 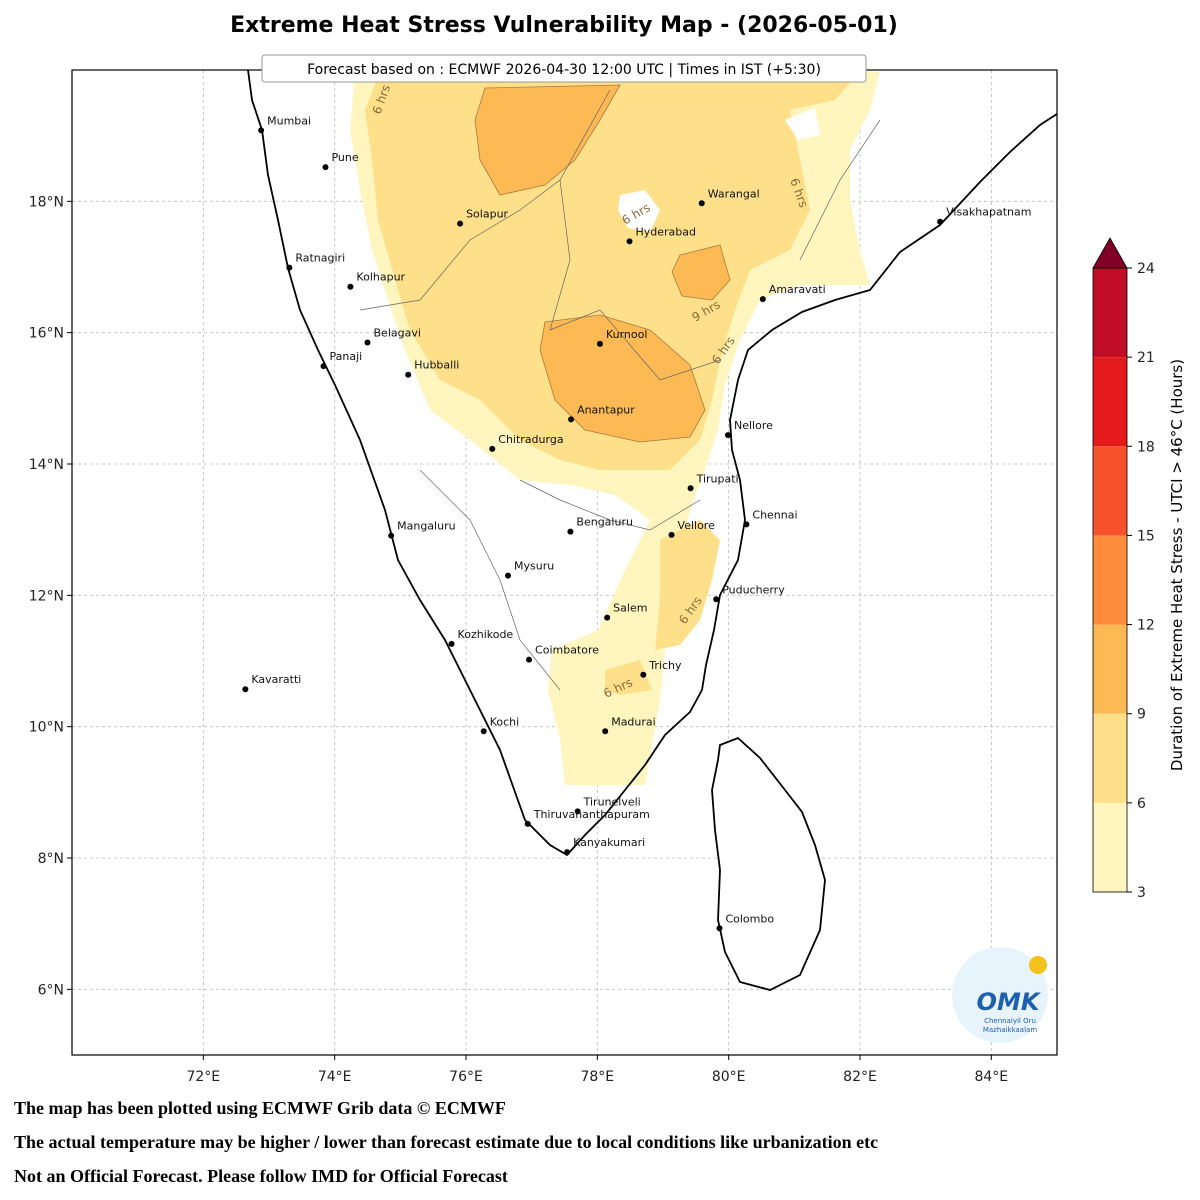 What do you see at coordinates (606, 409) in the screenshot?
I see `city-label: Anantapur` at bounding box center [606, 409].